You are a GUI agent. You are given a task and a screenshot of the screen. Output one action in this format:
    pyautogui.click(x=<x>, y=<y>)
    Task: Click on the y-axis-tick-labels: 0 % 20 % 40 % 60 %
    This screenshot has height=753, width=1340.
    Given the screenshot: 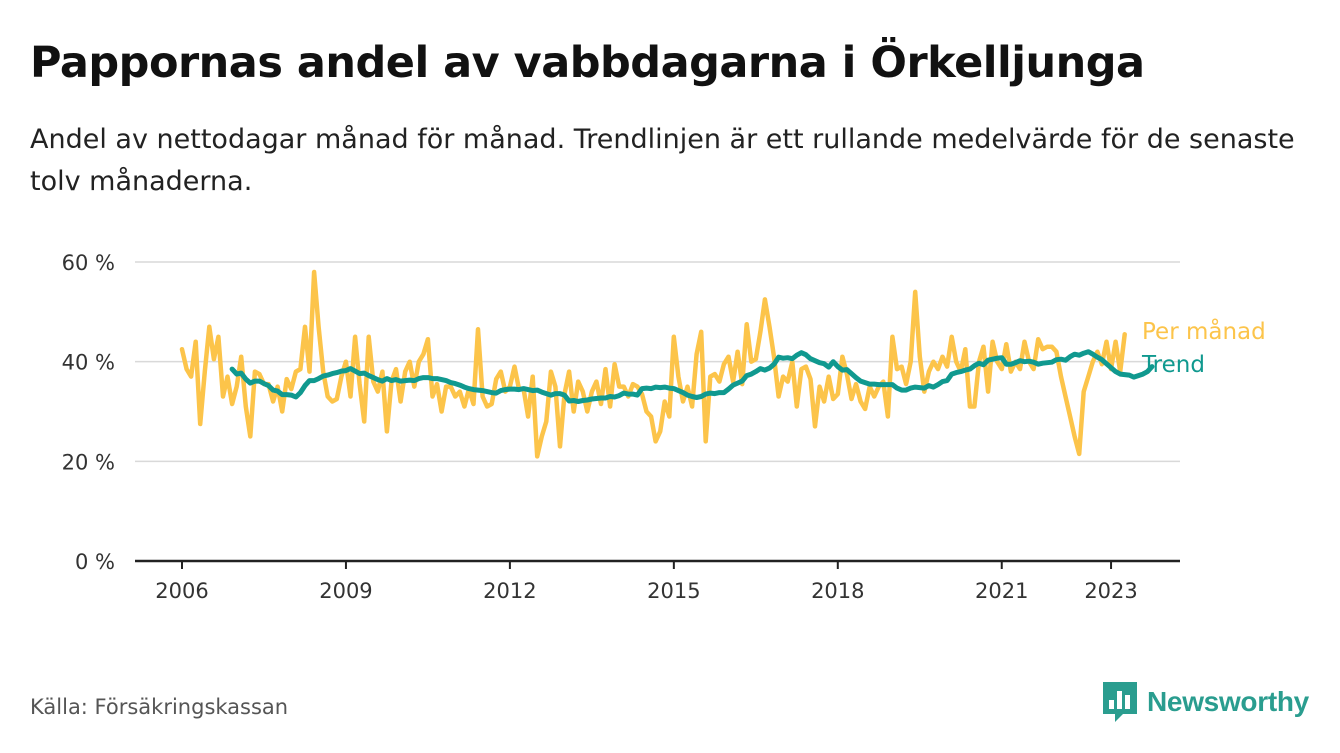 What is the action you would take?
    pyautogui.click(x=88, y=412)
    